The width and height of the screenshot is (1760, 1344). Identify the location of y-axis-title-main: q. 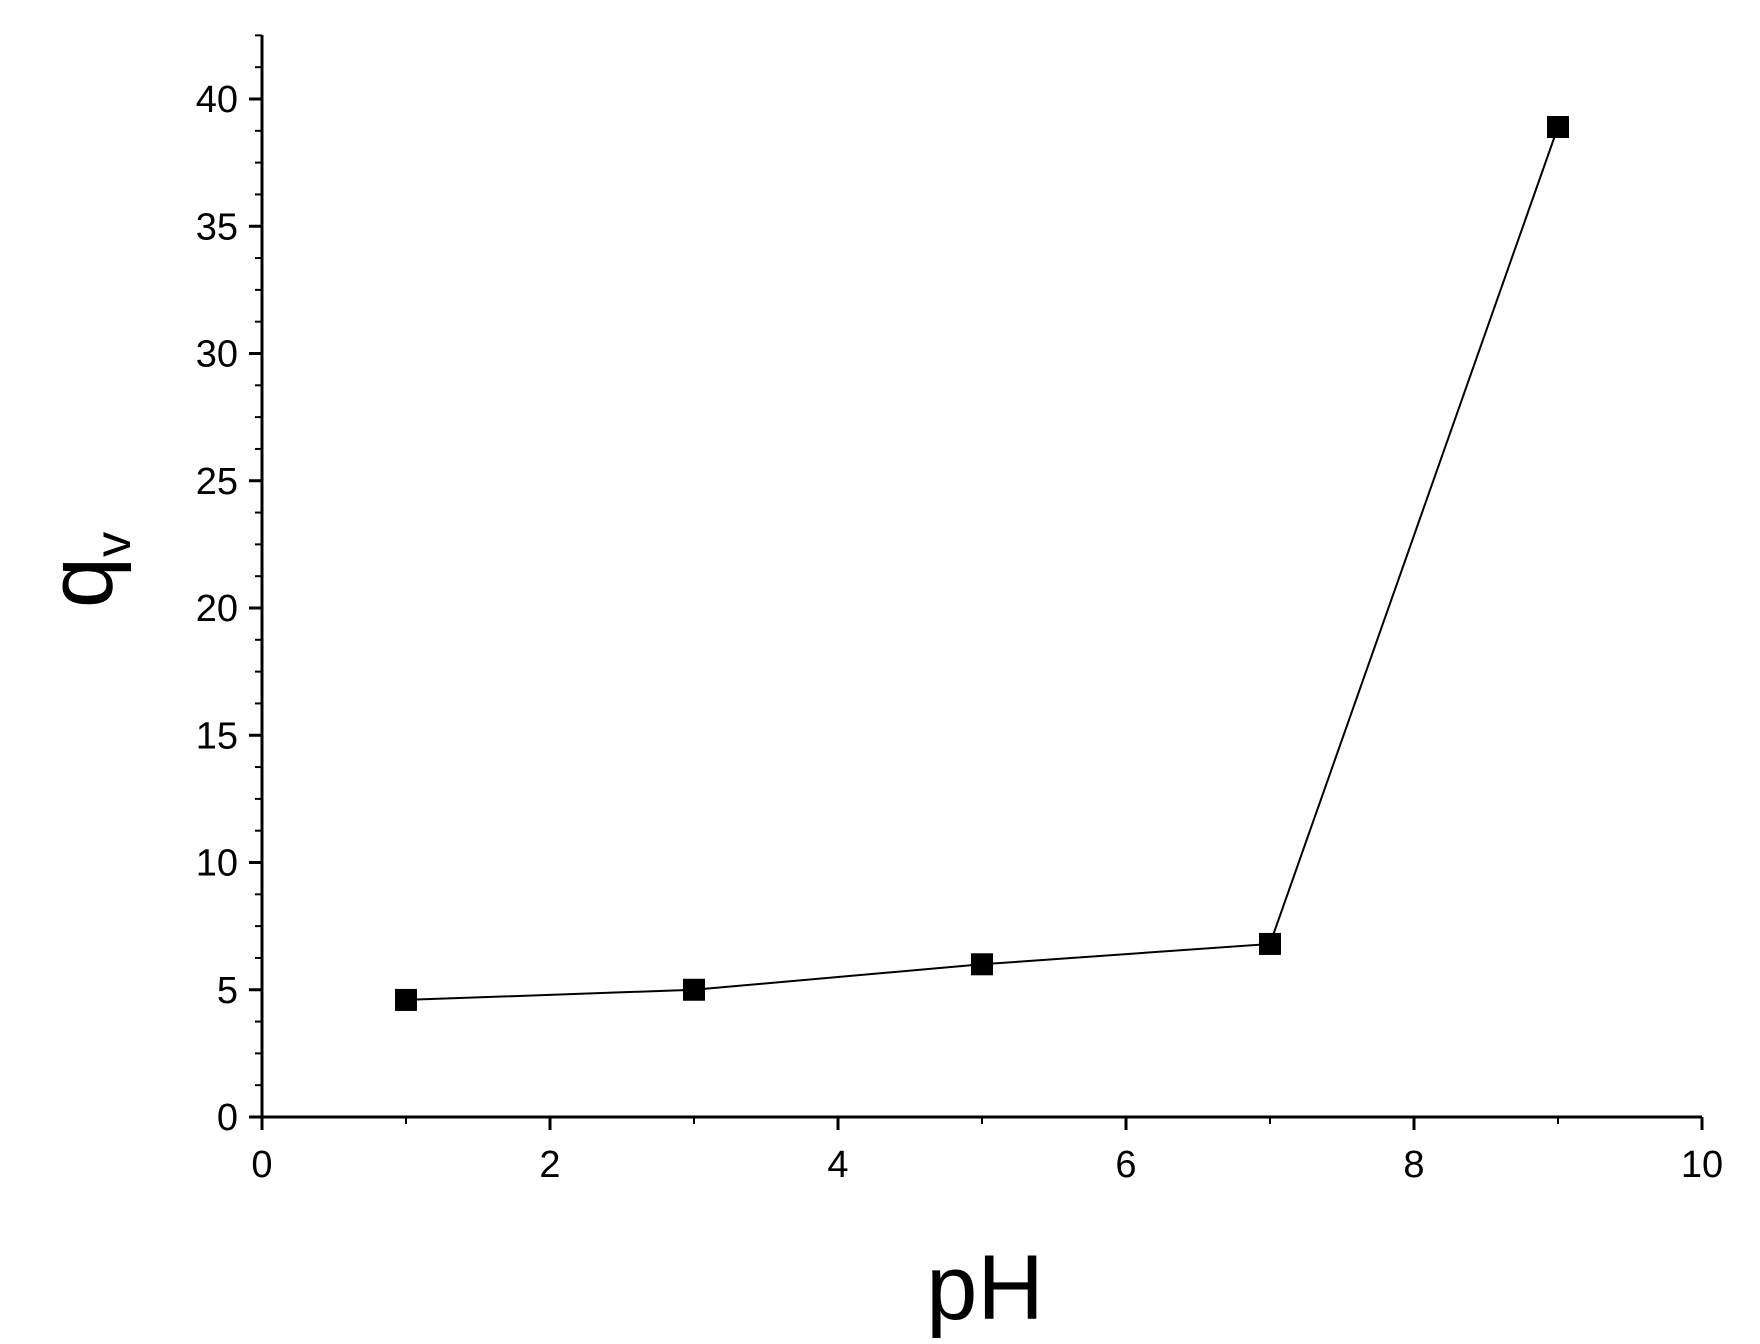
(81, 582).